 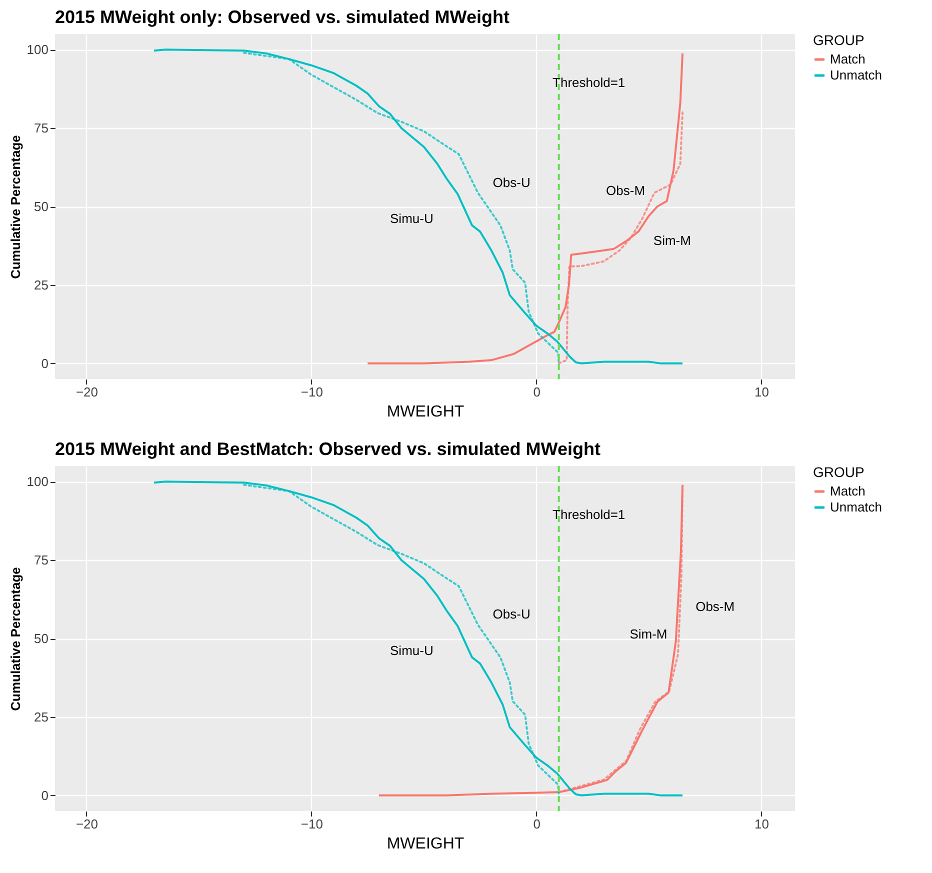 What do you see at coordinates (327, 449) in the screenshot?
I see `chart-title: 2015 MWeight and BestMatch: Observed vs. simulated MWeight` at bounding box center [327, 449].